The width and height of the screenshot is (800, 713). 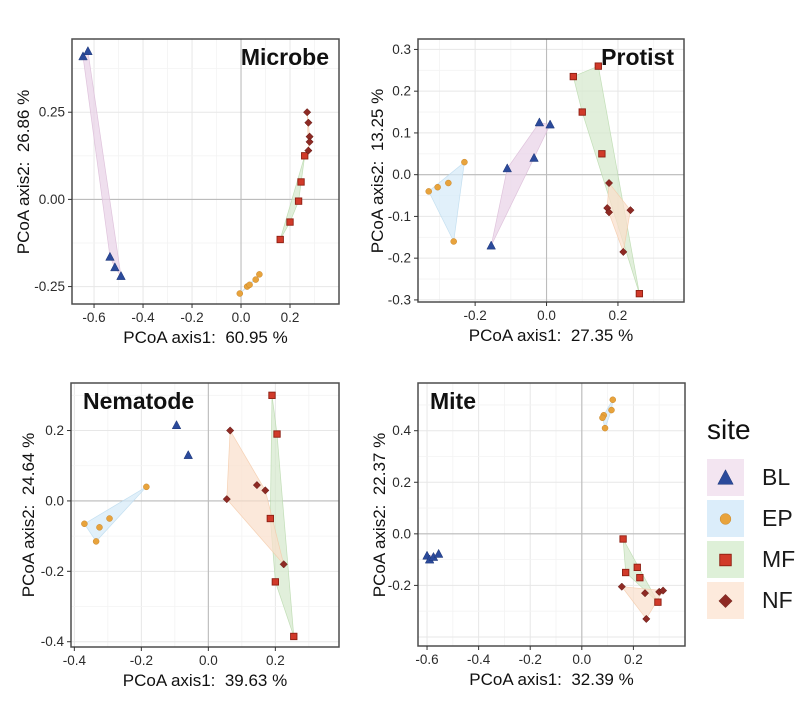 I want to click on panel-title: Mite, so click(x=453, y=401).